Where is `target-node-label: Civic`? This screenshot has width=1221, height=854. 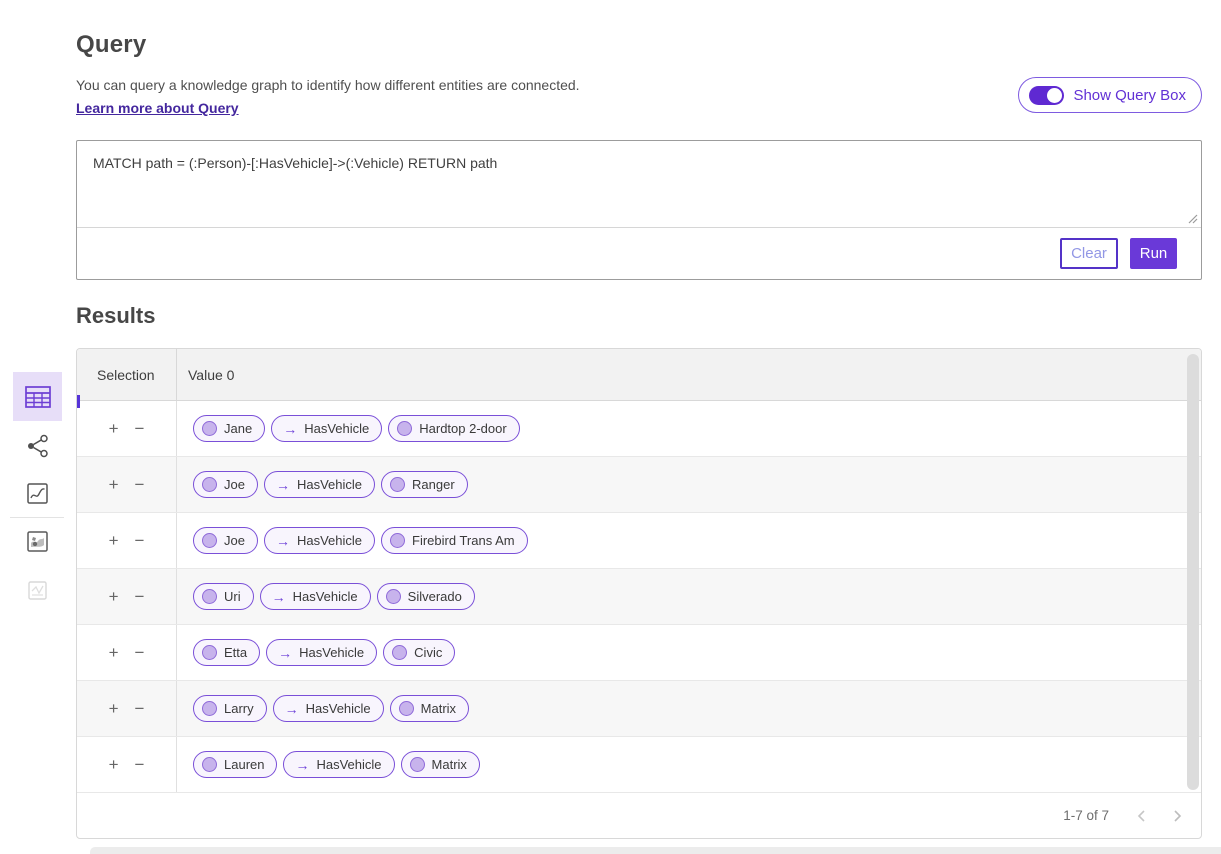 target-node-label: Civic is located at coordinates (428, 652).